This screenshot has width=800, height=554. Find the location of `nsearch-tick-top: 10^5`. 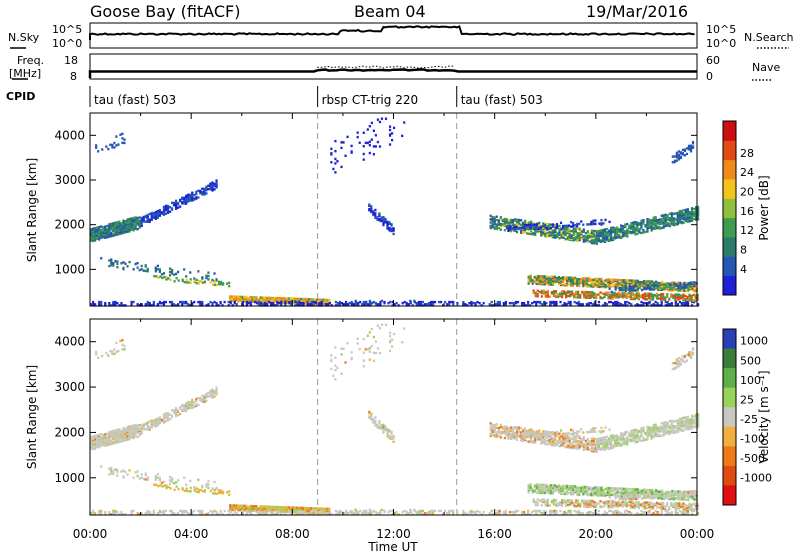

nsearch-tick-top: 10^5 is located at coordinates (721, 29).